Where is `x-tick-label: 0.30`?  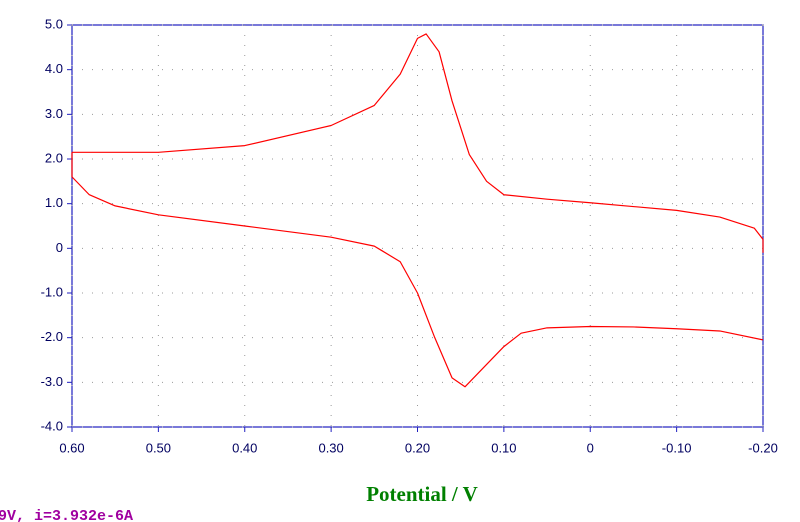 x-tick-label: 0.30 is located at coordinates (330, 447).